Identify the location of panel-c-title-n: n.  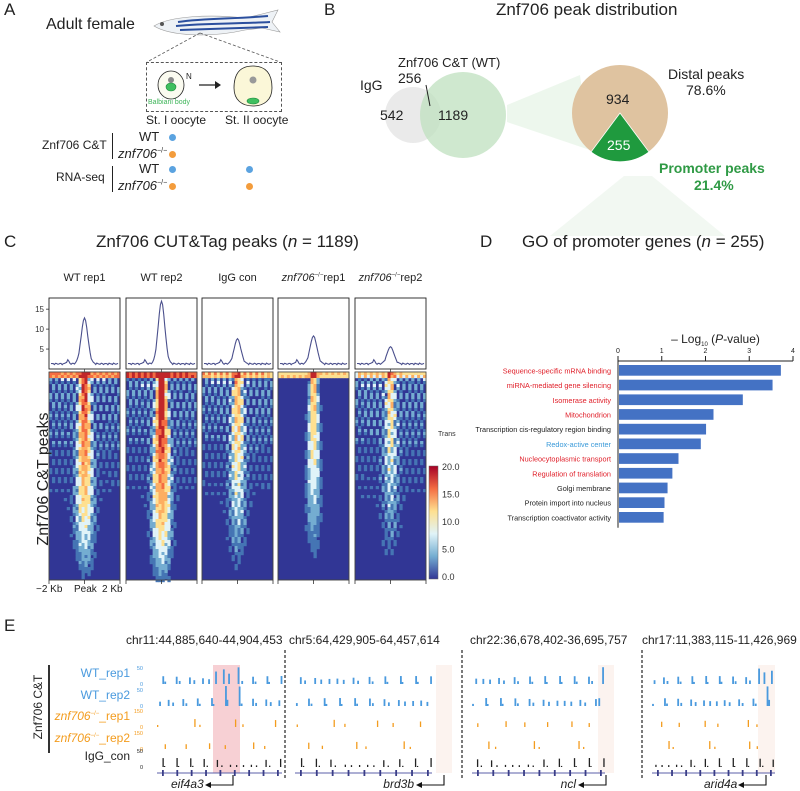
(292, 241).